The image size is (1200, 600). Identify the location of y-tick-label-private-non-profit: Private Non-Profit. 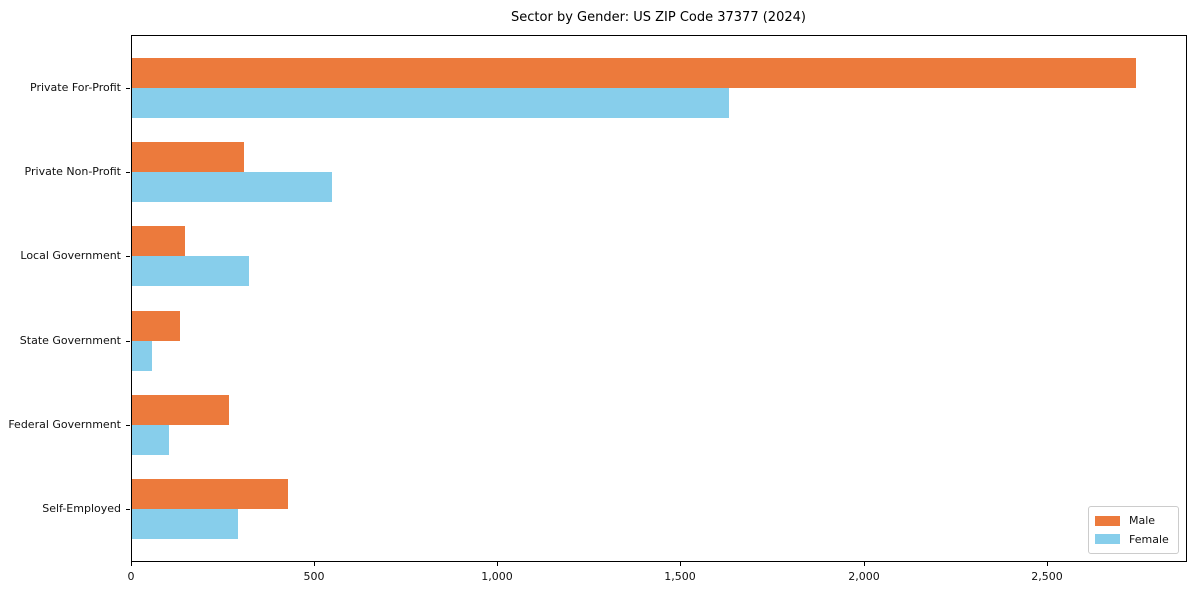
(72, 172).